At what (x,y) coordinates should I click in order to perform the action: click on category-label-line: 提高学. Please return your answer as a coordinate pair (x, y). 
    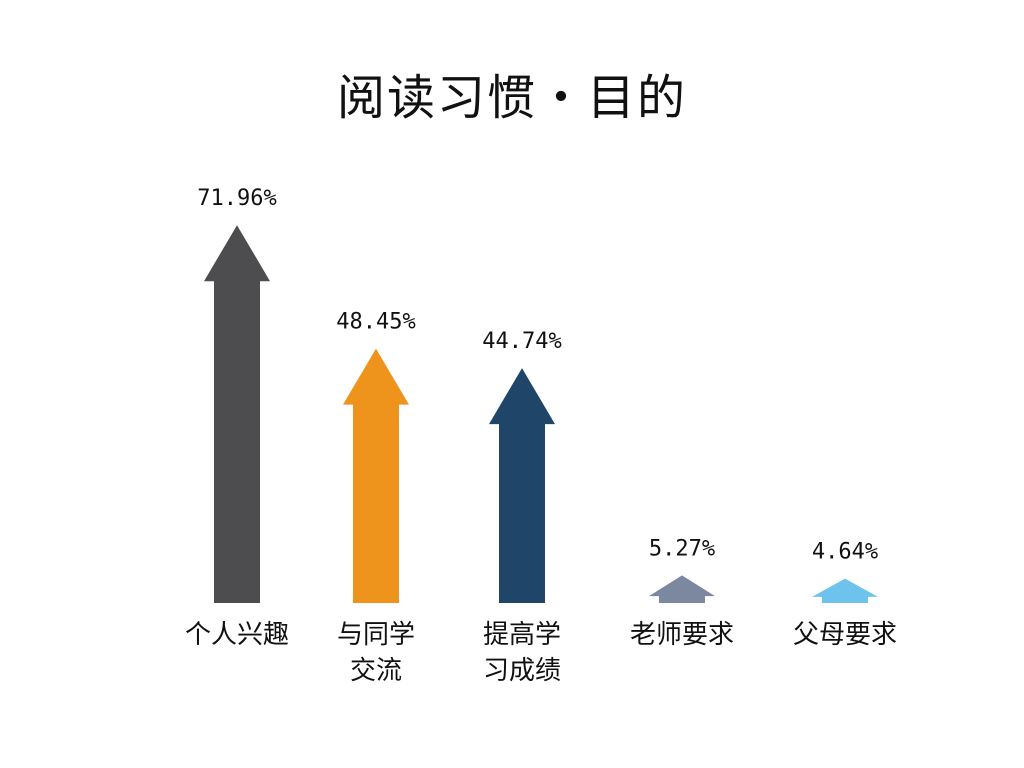
    Looking at the image, I should click on (522, 635).